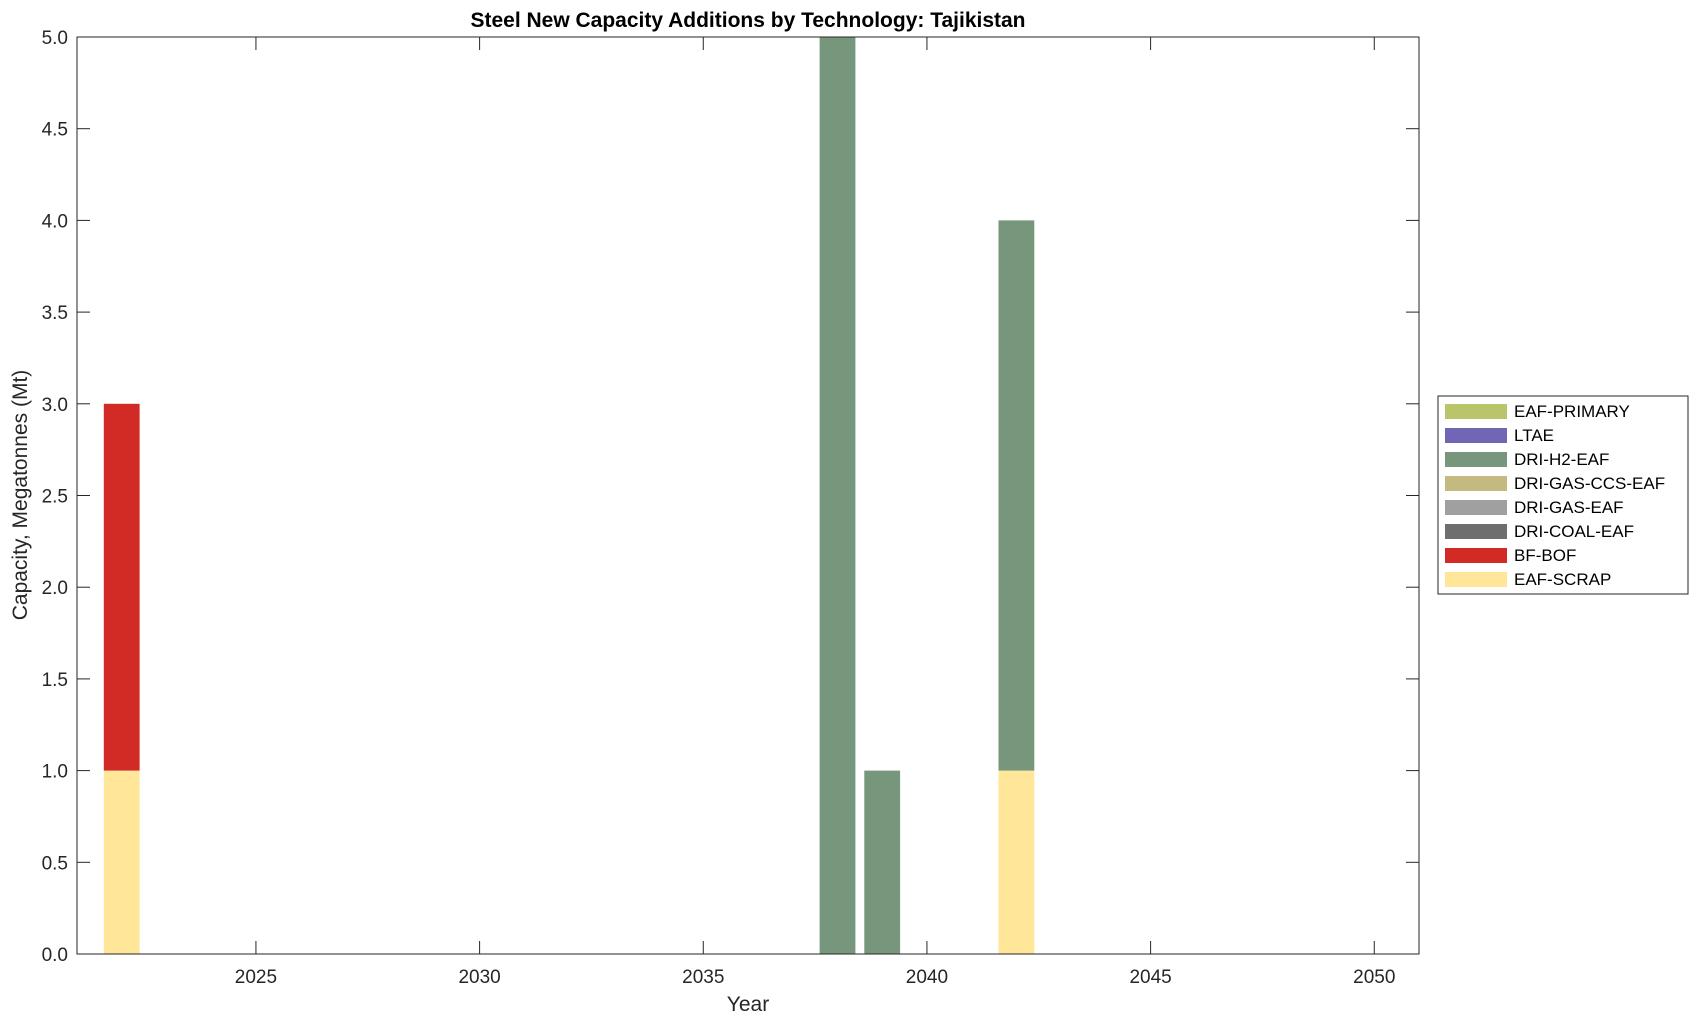 The image size is (1696, 1021). Describe the element at coordinates (1476, 579) in the screenshot. I see `legend-swatch-eaf-scrap` at that location.